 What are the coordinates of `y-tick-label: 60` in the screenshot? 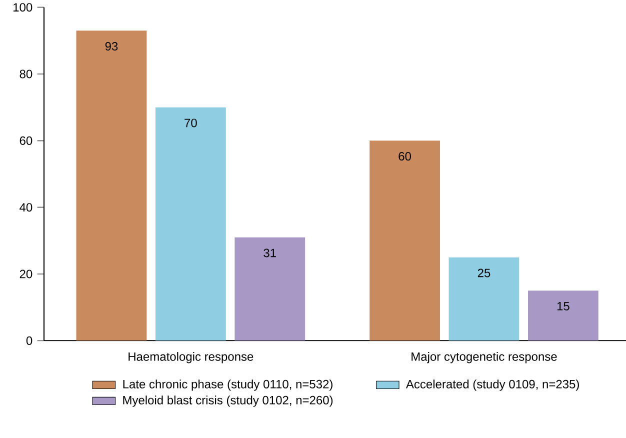 It's located at (26, 140).